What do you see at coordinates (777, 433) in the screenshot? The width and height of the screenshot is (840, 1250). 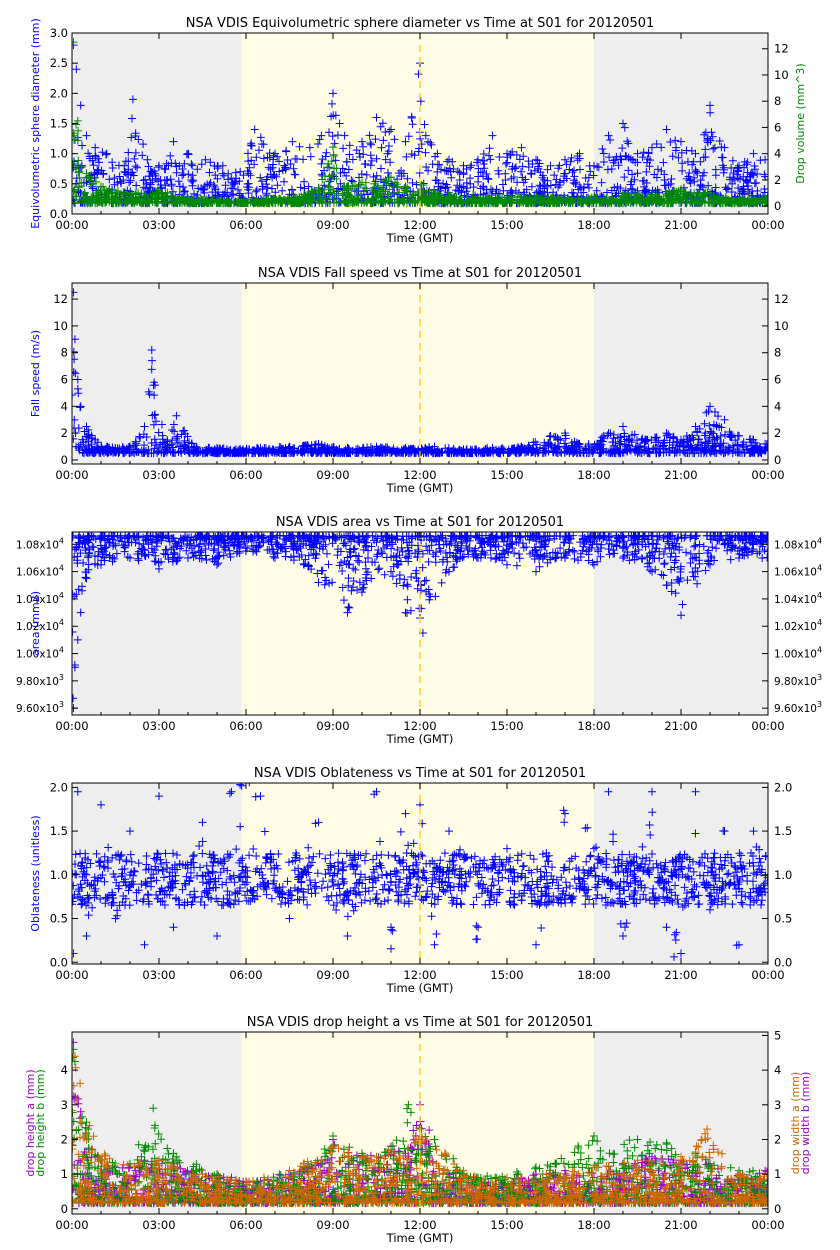 I see `y-tick-label-right: 2` at bounding box center [777, 433].